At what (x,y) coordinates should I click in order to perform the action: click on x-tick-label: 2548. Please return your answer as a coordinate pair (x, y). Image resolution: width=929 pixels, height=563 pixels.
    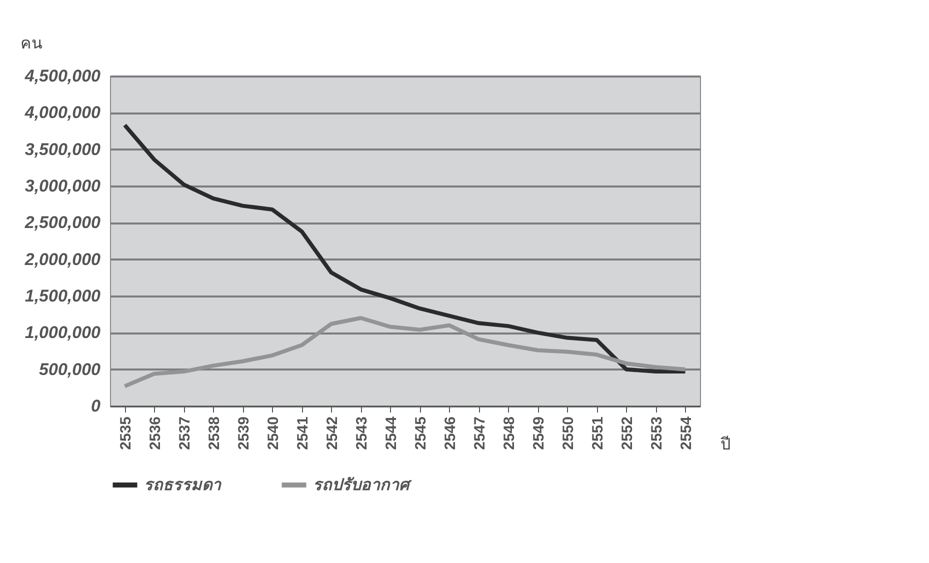
    Looking at the image, I should click on (509, 433).